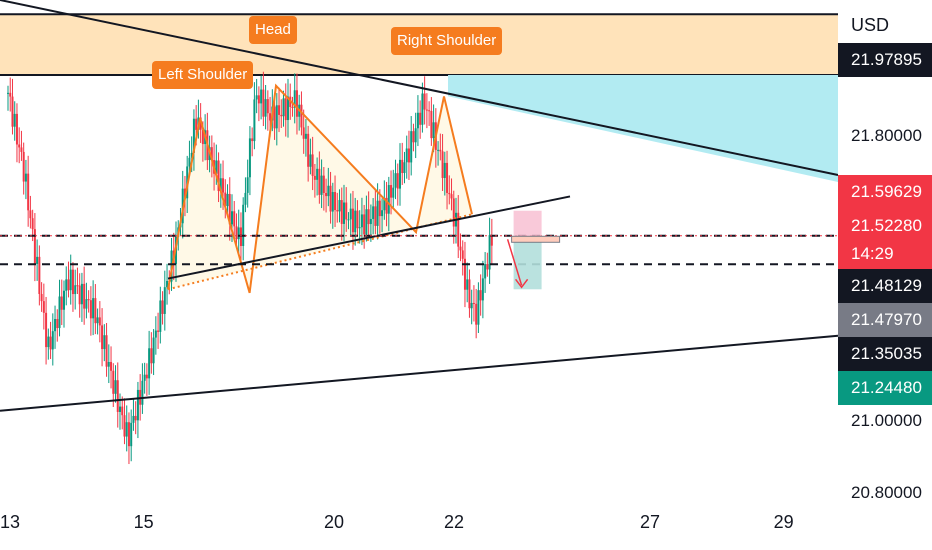  Describe the element at coordinates (334, 522) in the screenshot. I see `date-axis-label: 20` at that location.